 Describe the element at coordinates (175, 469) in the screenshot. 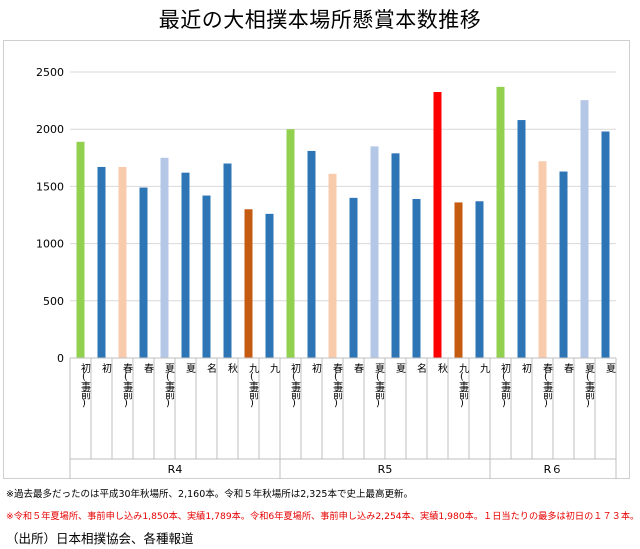

I see `group-label: R4` at that location.